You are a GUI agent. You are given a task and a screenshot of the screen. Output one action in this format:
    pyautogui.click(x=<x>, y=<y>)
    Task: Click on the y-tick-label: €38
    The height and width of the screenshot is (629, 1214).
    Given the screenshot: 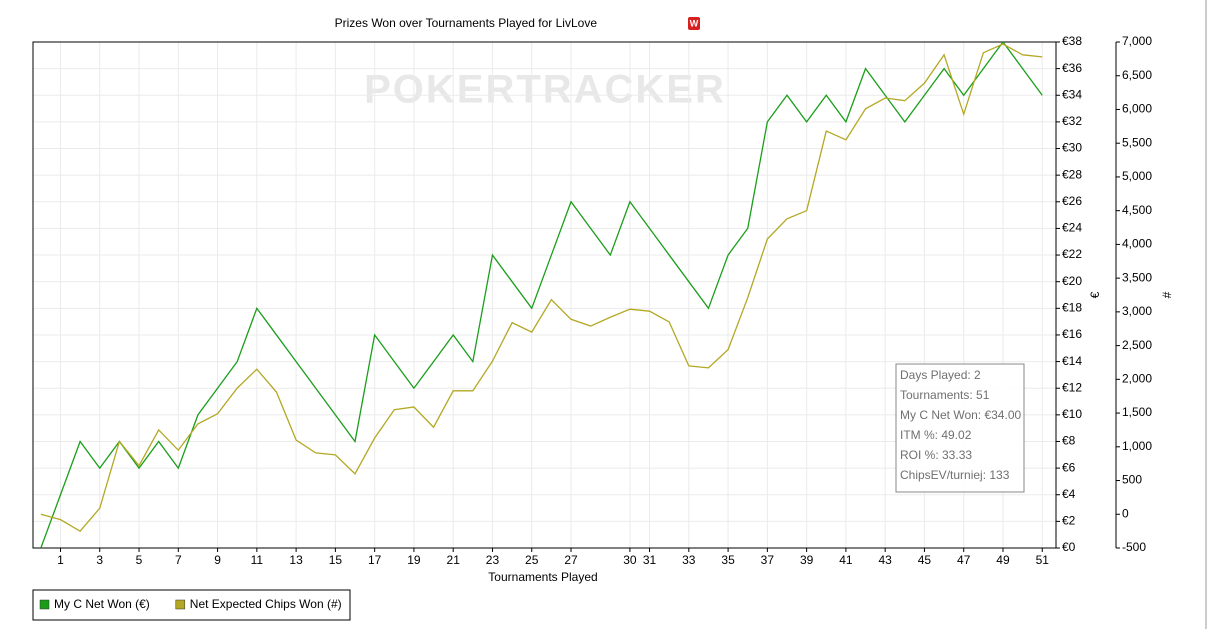 What is the action you would take?
    pyautogui.click(x=1072, y=41)
    